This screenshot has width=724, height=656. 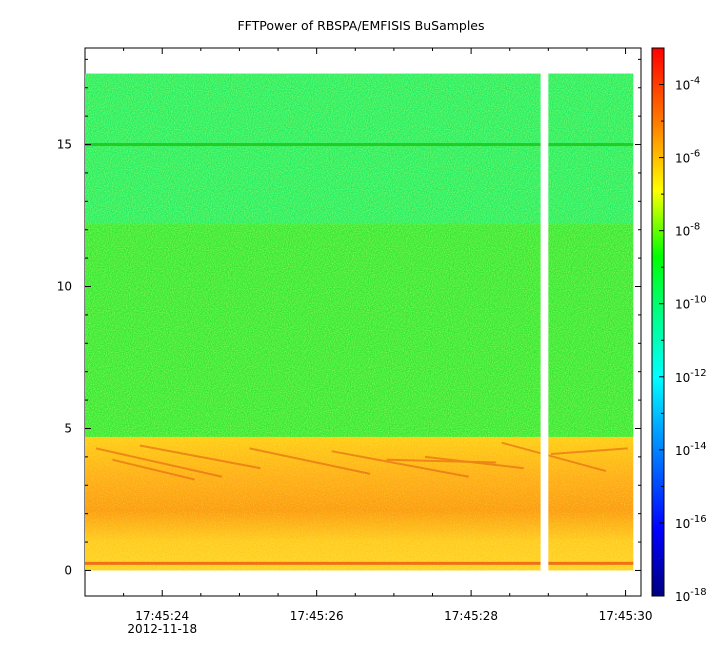 What do you see at coordinates (691, 449) in the screenshot?
I see `colorbar-tick-label: 10⁻¹⁴` at bounding box center [691, 449].